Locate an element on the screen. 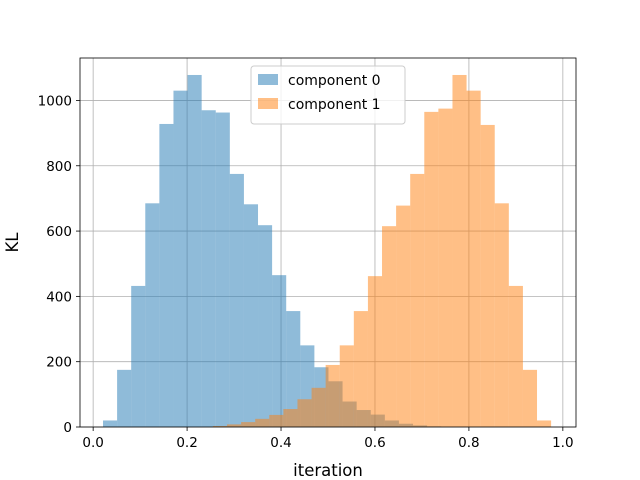 Image resolution: width=640 pixels, height=480 pixels. legend-label-component-0: component 0 is located at coordinates (334, 81).